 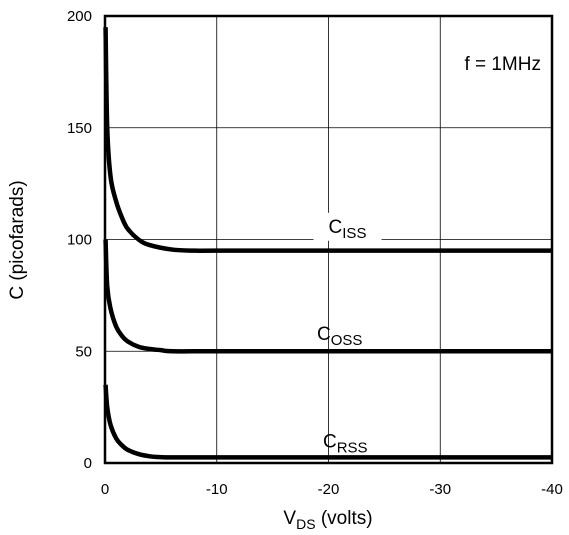 I want to click on series-label-ciss: CISS, so click(x=348, y=229).